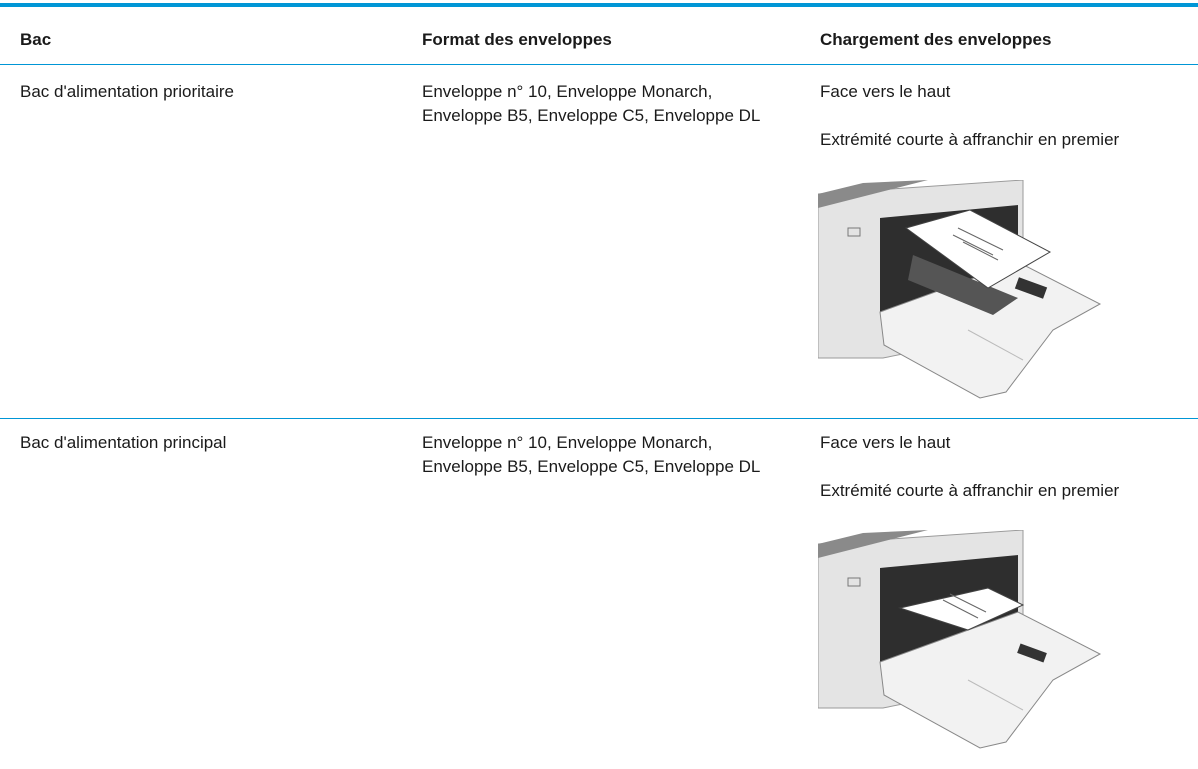 This screenshot has height=769, width=1198. What do you see at coordinates (36, 39) in the screenshot?
I see `header-cell: Bac` at bounding box center [36, 39].